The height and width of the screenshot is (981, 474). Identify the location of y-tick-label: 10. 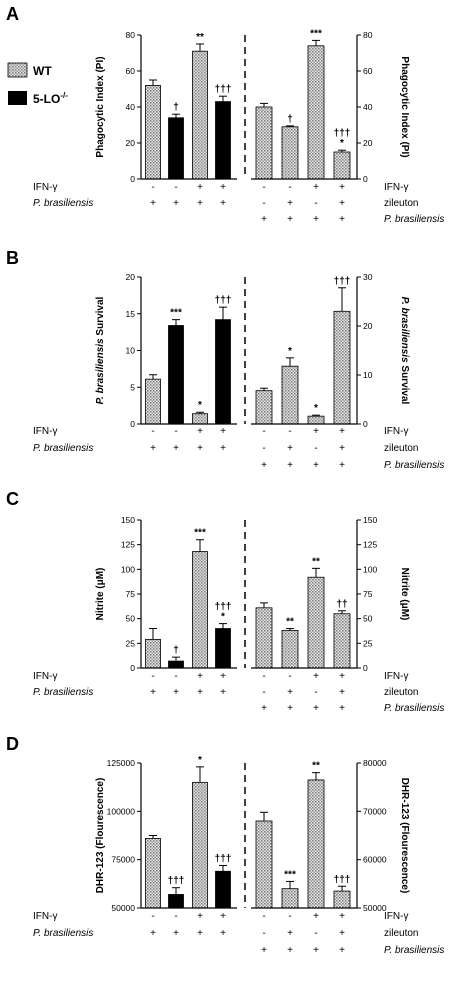
(131, 351).